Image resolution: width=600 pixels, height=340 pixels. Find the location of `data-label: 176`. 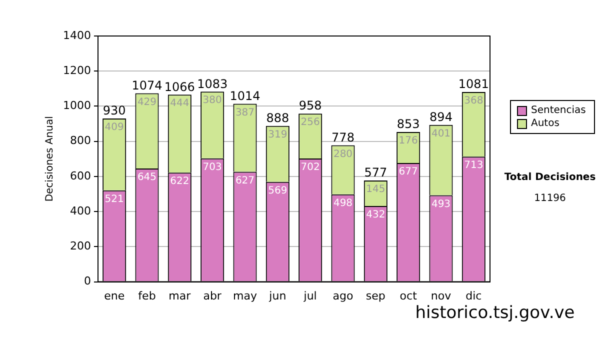

data-label: 176 is located at coordinates (408, 141).